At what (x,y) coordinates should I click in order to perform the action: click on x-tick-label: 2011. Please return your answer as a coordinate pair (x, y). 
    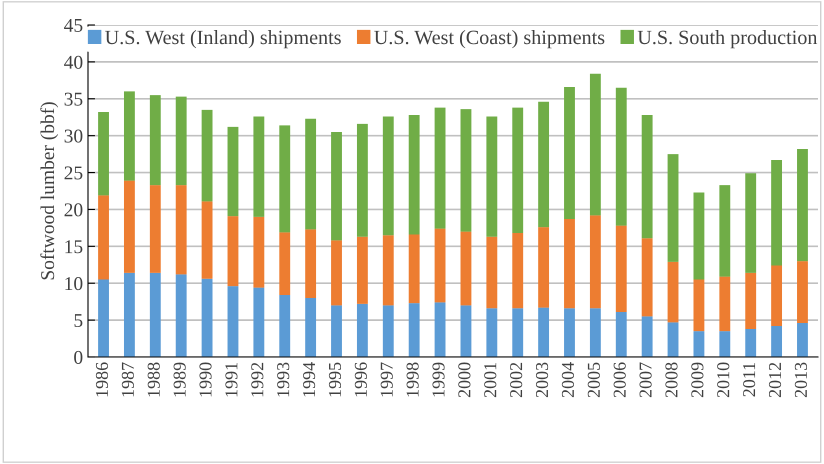
    Looking at the image, I should click on (749, 379).